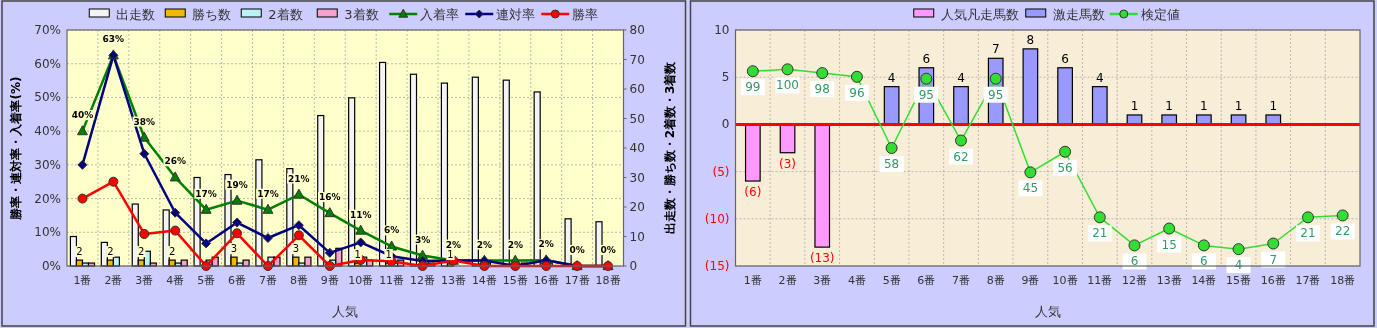  What do you see at coordinates (717, 266) in the screenshot?
I see `y-tick-label: (15)` at bounding box center [717, 266].